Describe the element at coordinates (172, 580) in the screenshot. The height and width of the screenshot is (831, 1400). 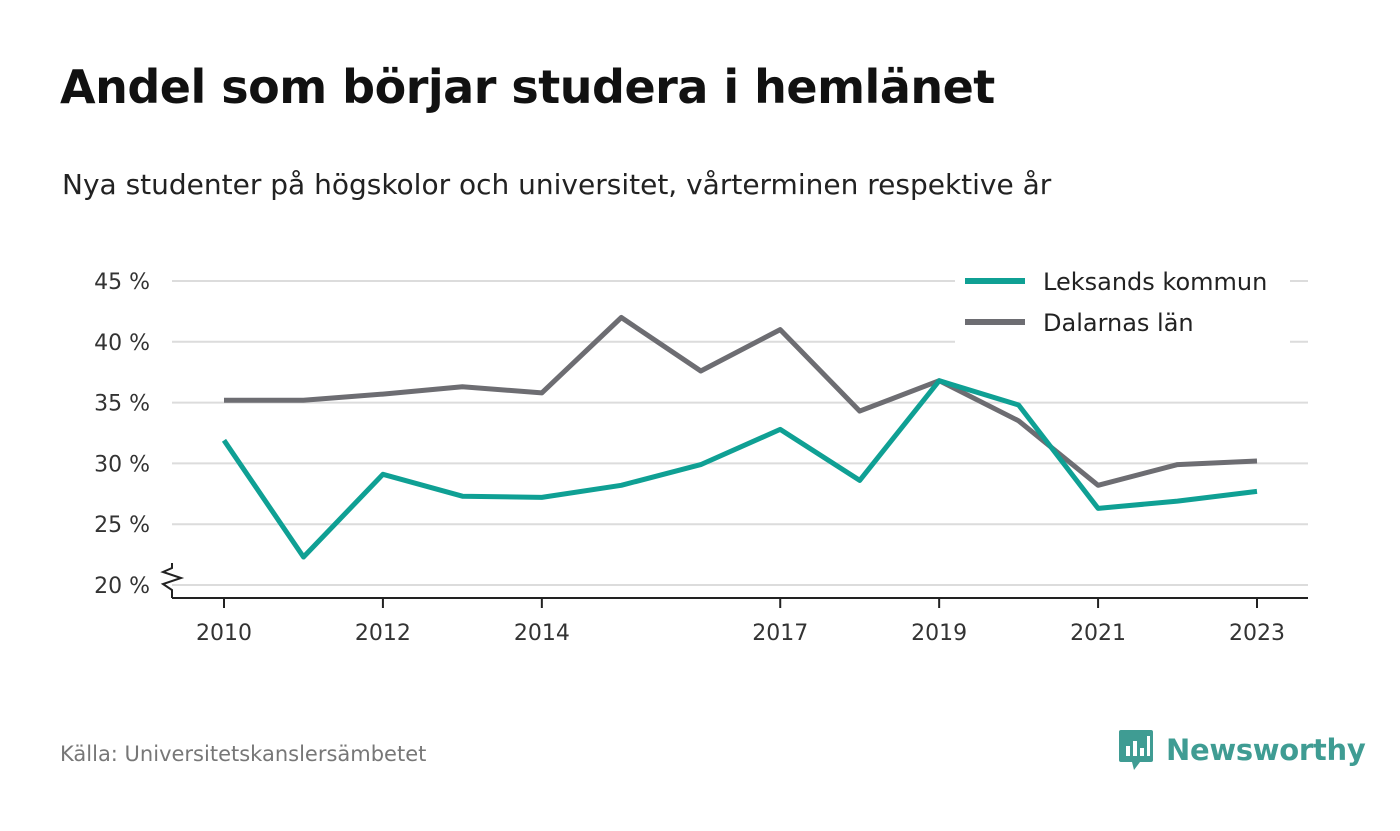
I see `axis-break-icon` at that location.